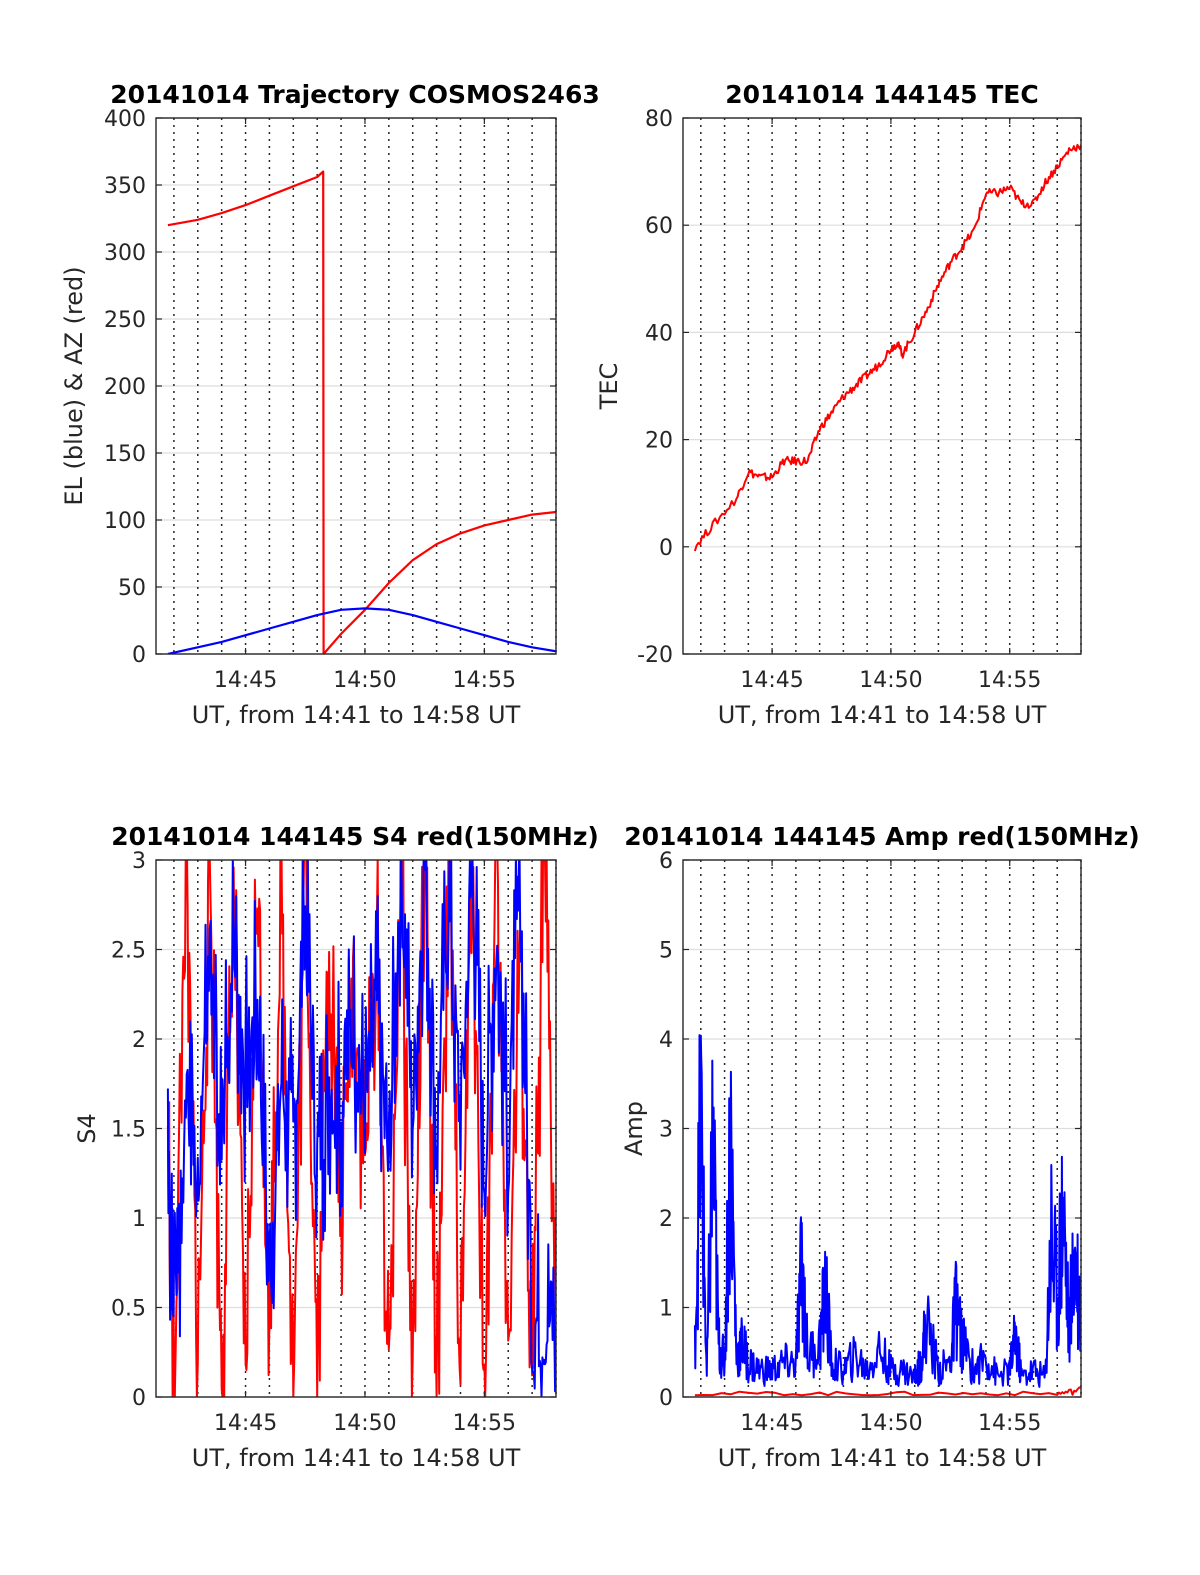 Image resolution: width=1200 pixels, height=1575 pixels. I want to click on y-axis-label: Amp, so click(634, 1128).